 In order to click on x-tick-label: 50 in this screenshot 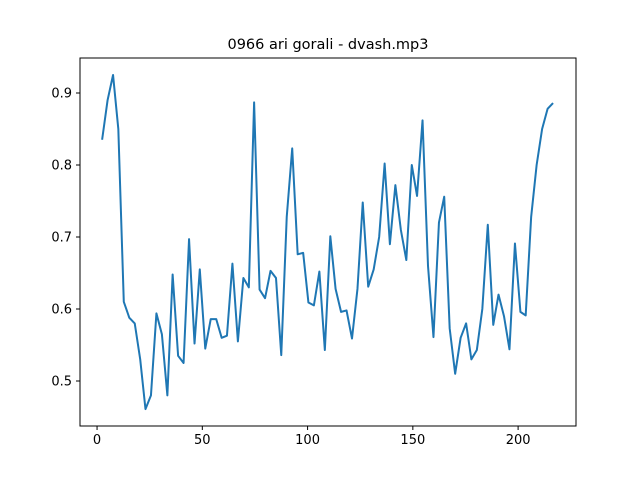, I will do `click(202, 440)`.